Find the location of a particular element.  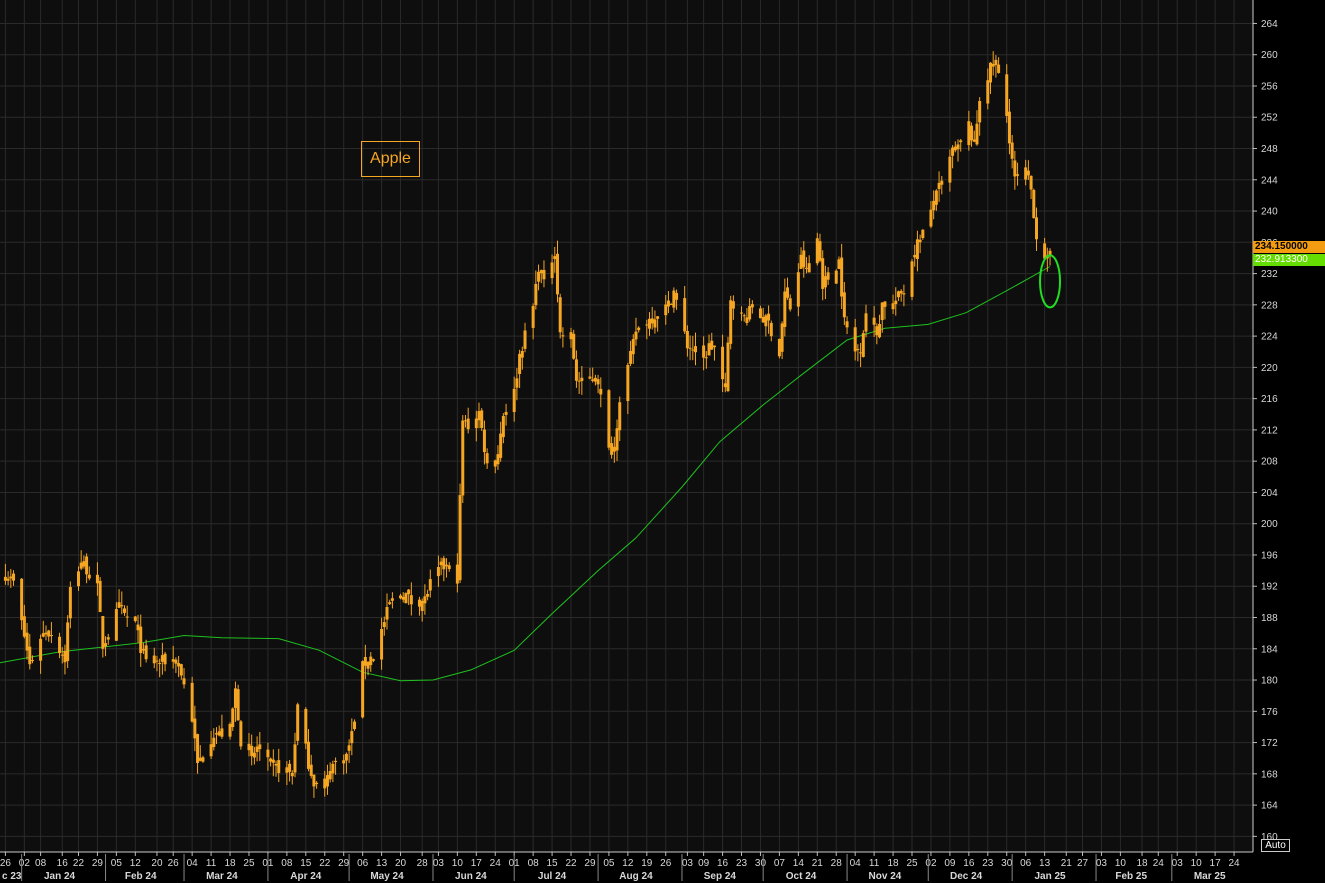

y-tick-label: 260 is located at coordinates (1269, 55).